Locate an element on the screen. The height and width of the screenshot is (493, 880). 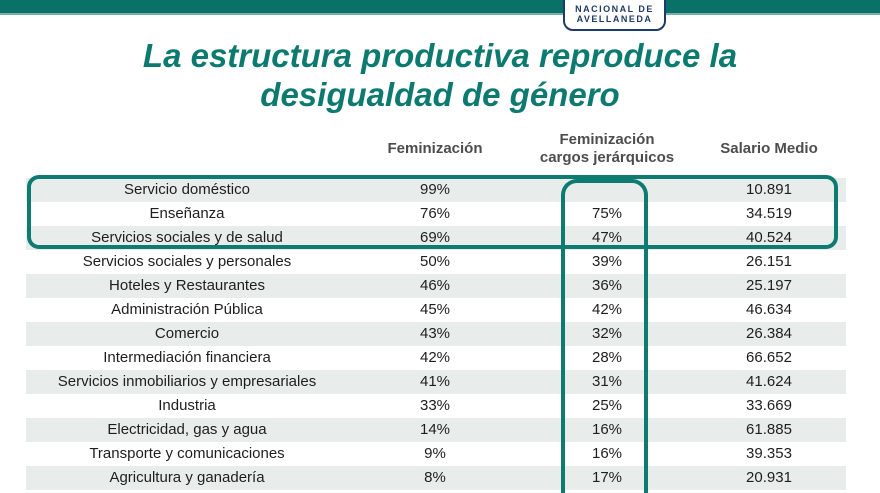
table-row: Hoteles y Restaurantes 46% 36% 25.197 is located at coordinates (436, 286).